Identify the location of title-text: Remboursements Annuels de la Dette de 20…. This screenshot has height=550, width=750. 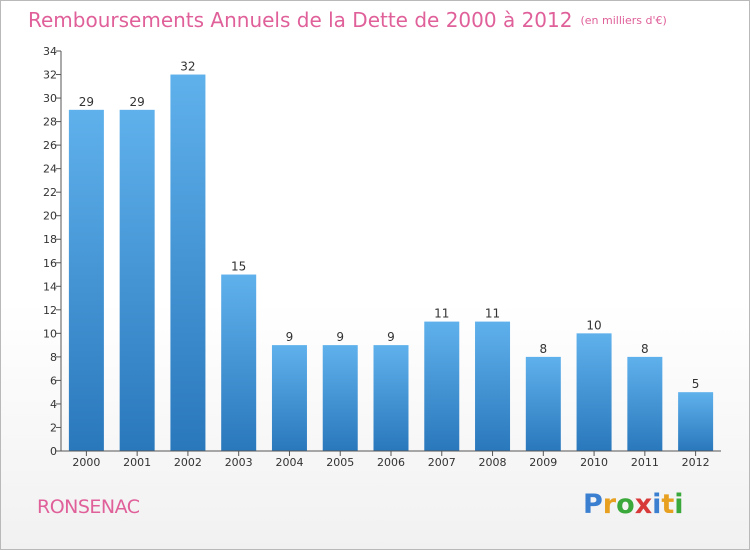
(300, 20).